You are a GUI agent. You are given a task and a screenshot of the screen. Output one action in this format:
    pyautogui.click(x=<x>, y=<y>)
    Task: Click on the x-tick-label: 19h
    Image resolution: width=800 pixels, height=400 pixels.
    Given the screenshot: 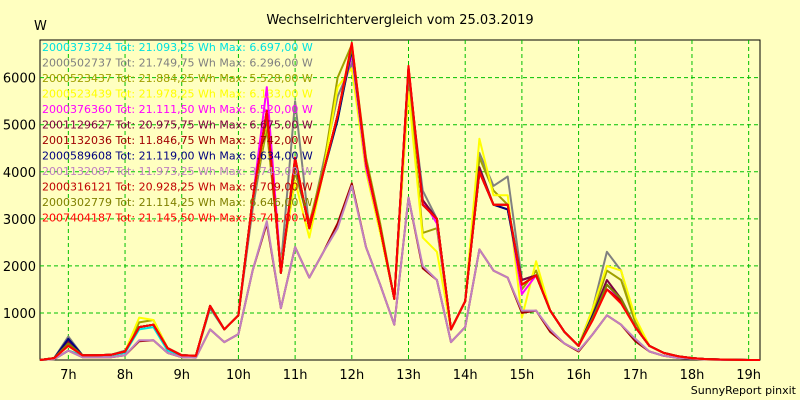 What is the action you would take?
    pyautogui.click(x=748, y=375)
    